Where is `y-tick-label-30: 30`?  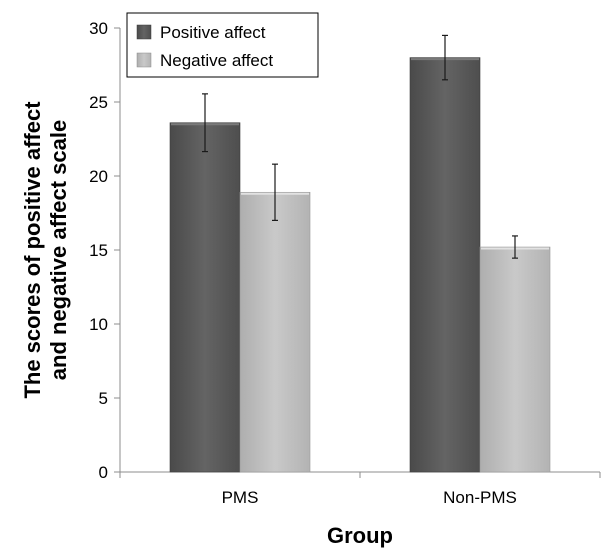
y-tick-label-30: 30 is located at coordinates (98, 28).